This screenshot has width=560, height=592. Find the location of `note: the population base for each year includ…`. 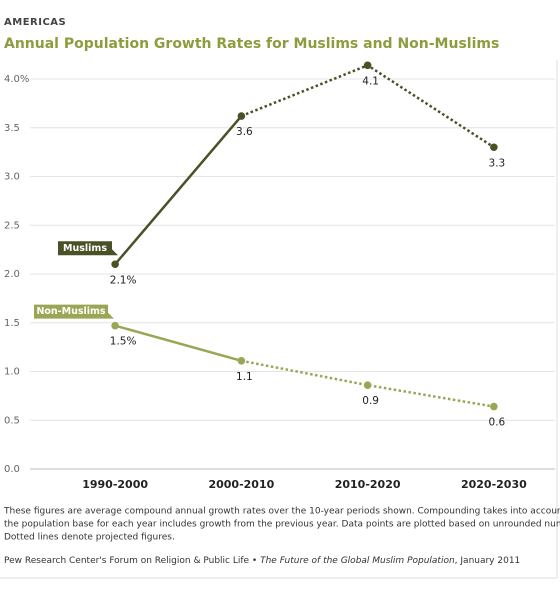

note: the population base for each year includ… is located at coordinates (282, 525).